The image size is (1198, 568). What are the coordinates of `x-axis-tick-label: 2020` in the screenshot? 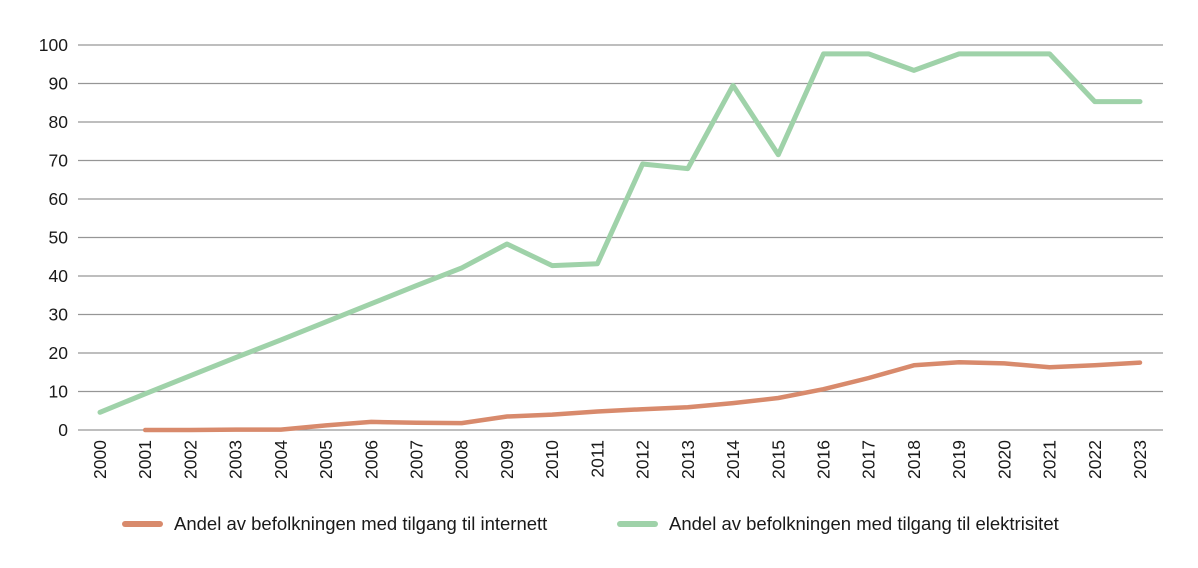 It's located at (1004, 459).